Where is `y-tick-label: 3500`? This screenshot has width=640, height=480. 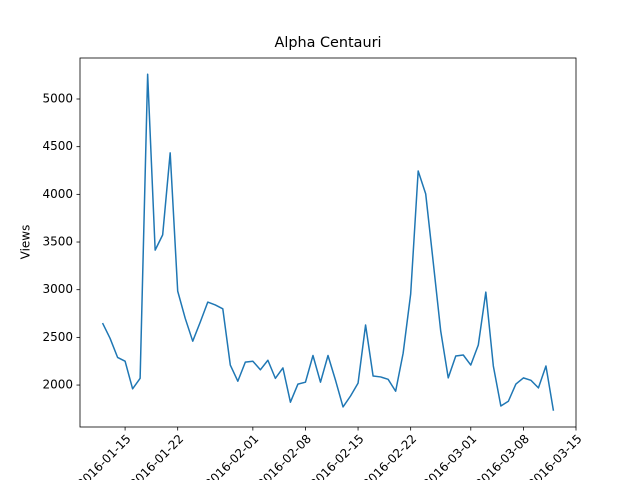 y-tick-label: 3500 is located at coordinates (57, 242).